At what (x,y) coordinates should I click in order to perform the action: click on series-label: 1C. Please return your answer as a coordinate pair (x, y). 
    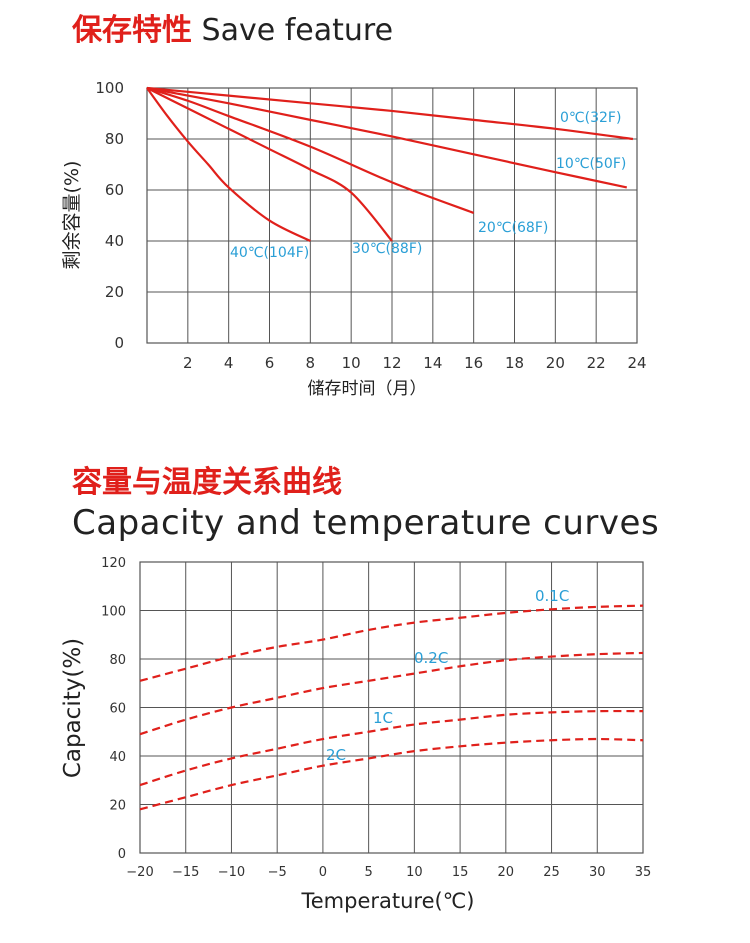
    Looking at the image, I should click on (383, 718).